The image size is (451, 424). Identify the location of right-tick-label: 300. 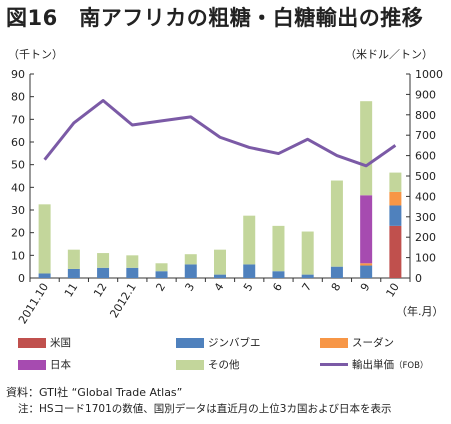
(425, 217).